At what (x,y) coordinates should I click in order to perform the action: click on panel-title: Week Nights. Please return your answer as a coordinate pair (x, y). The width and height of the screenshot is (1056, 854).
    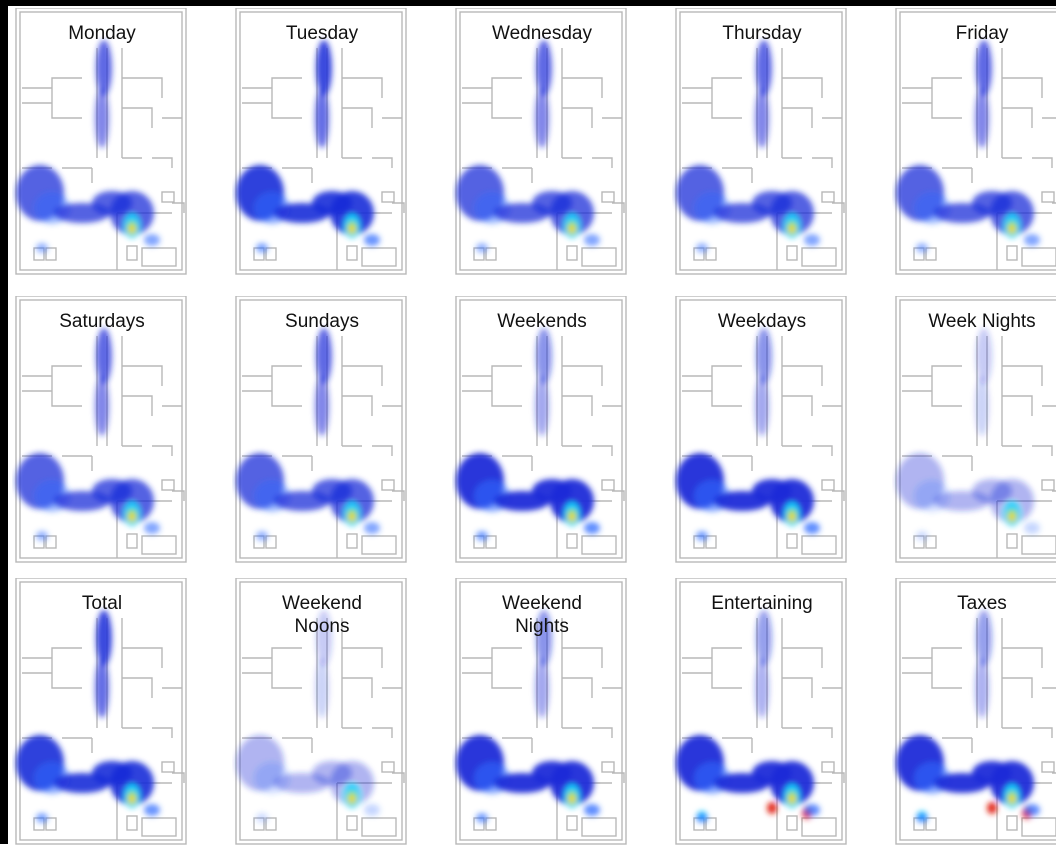
    Looking at the image, I should click on (982, 321).